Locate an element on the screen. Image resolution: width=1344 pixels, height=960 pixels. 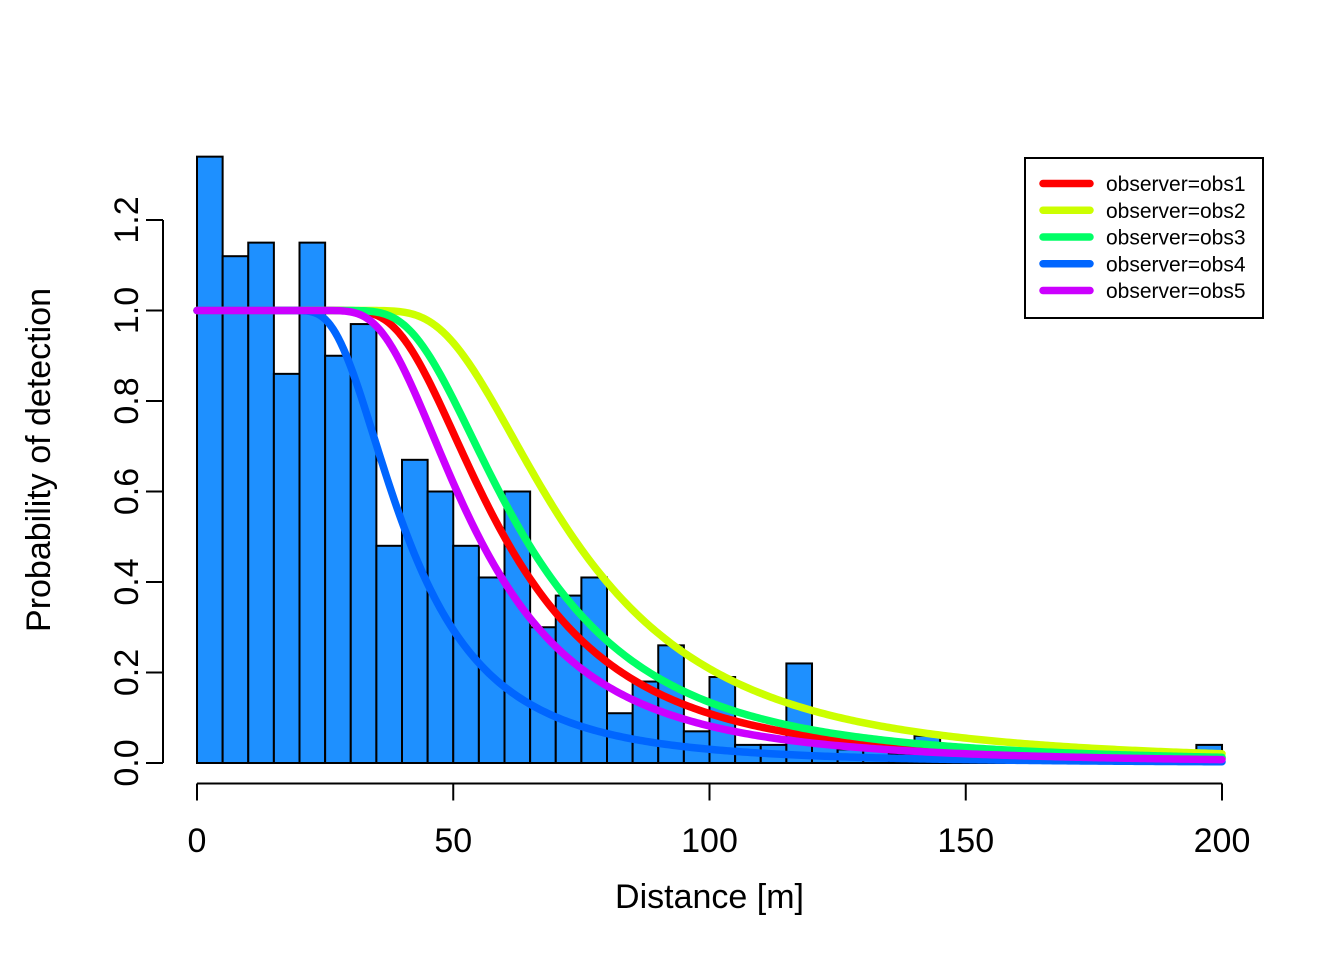
y-axis: 0.0 0.2 0.4 0.6 0.8 1.0 1.2 is located at coordinates (136, 491).